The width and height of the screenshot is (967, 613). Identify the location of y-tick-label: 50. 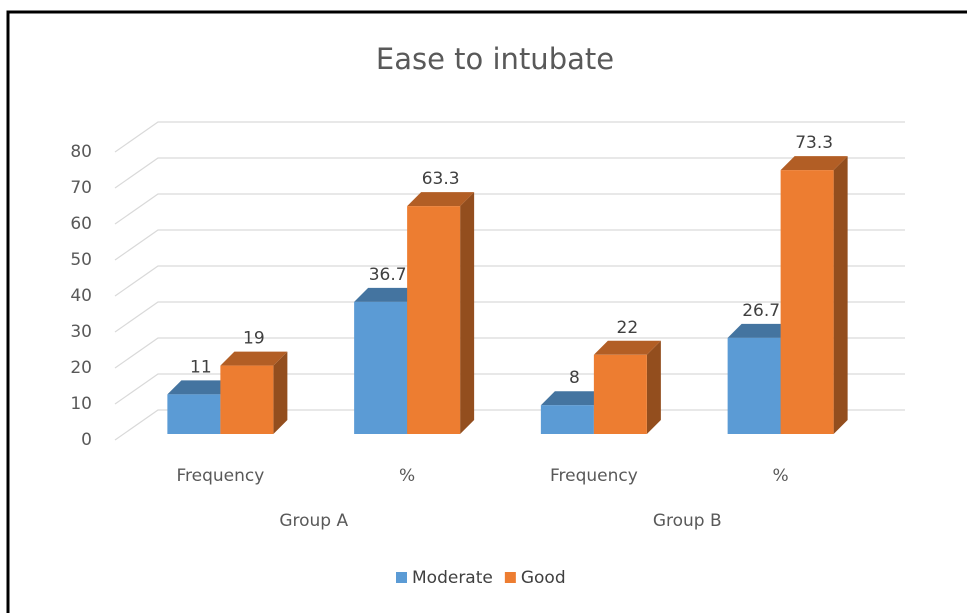
(81, 260).